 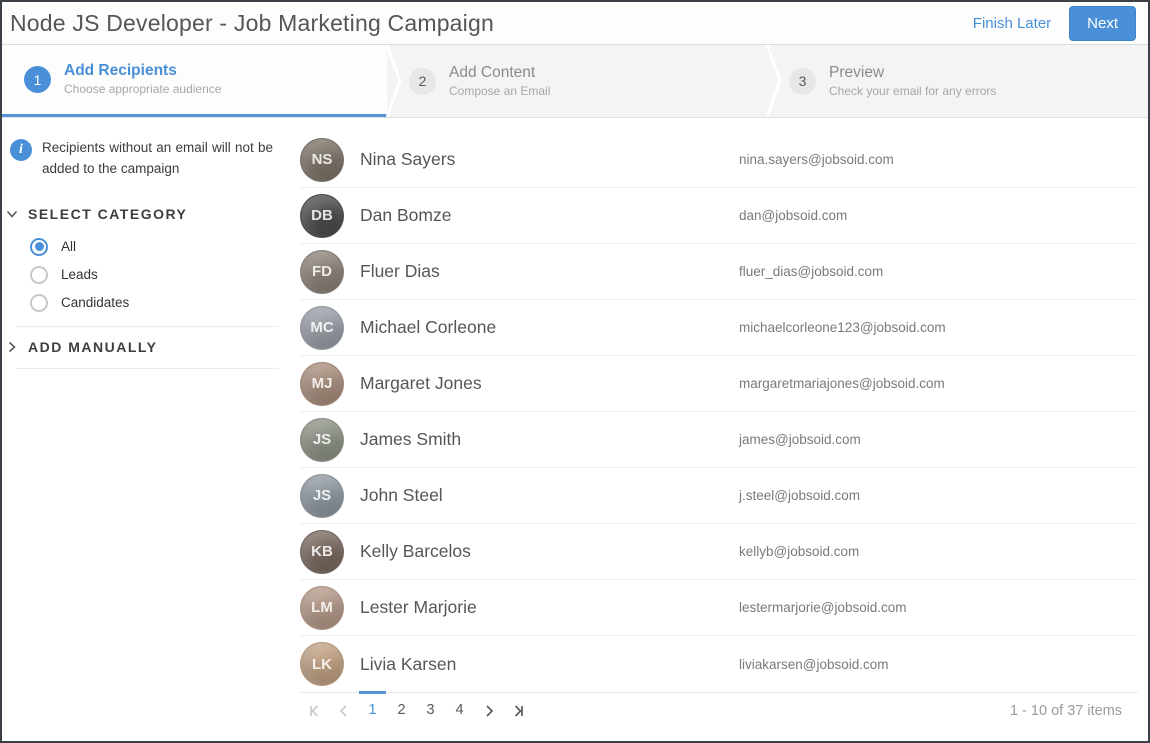 What do you see at coordinates (1012, 23) in the screenshot?
I see `finish-later-link: Finish Later` at bounding box center [1012, 23].